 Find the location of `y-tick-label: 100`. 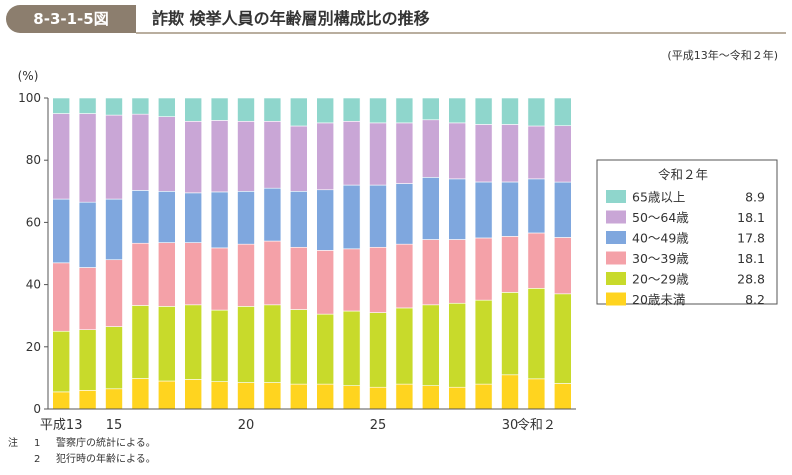

y-tick-label: 100 is located at coordinates (29, 98).